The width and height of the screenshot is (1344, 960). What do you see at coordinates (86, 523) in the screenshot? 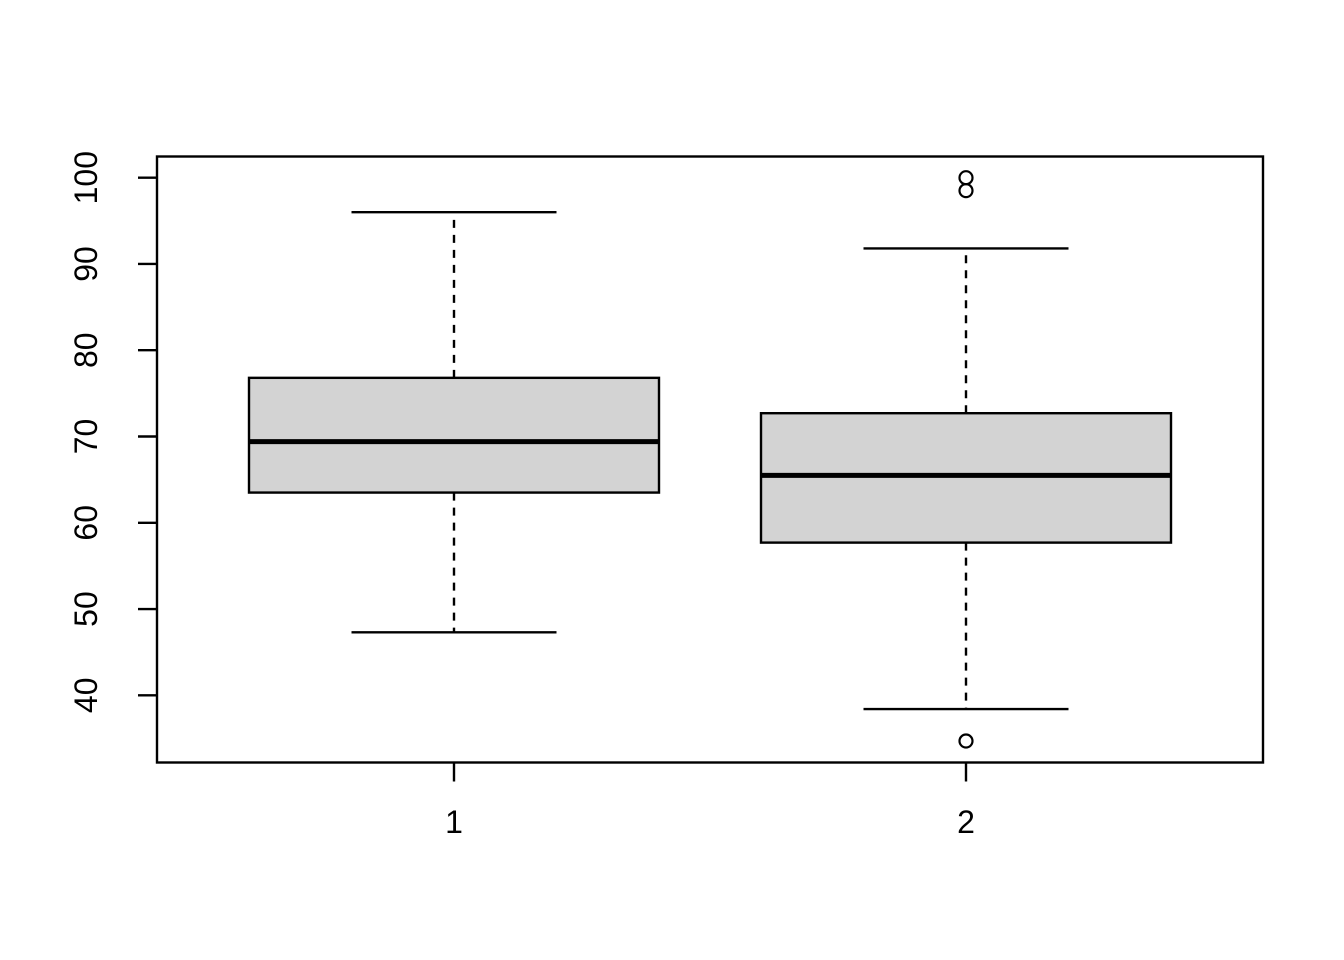
I see `y-axis-tick-label: 60` at bounding box center [86, 523].